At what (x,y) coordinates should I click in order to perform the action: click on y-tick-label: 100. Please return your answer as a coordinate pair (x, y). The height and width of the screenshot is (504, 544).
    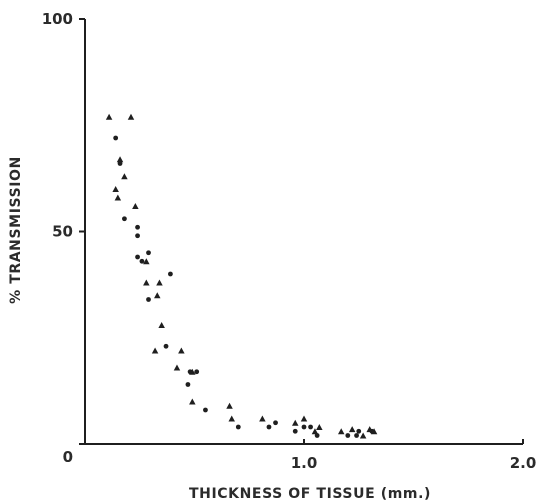
    Looking at the image, I should click on (57, 19).